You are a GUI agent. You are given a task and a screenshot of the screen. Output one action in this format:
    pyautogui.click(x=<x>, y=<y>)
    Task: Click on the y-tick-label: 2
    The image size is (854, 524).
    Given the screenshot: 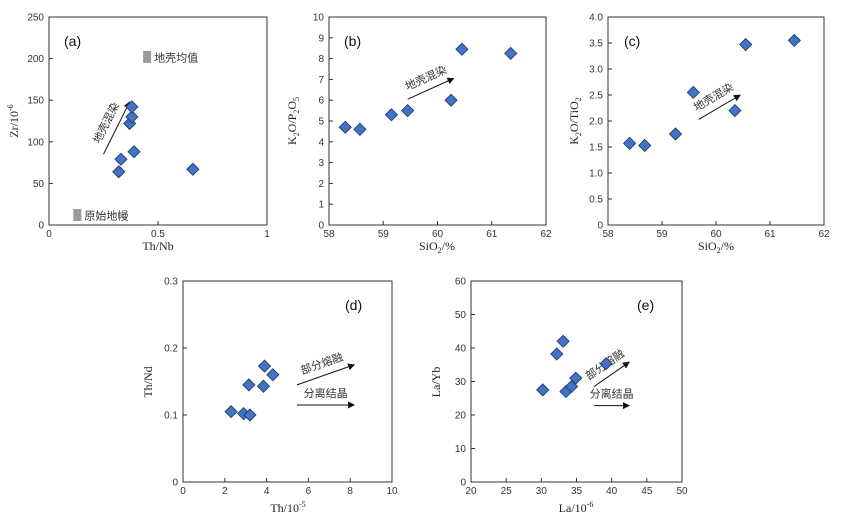 What is the action you would take?
    pyautogui.click(x=321, y=184)
    